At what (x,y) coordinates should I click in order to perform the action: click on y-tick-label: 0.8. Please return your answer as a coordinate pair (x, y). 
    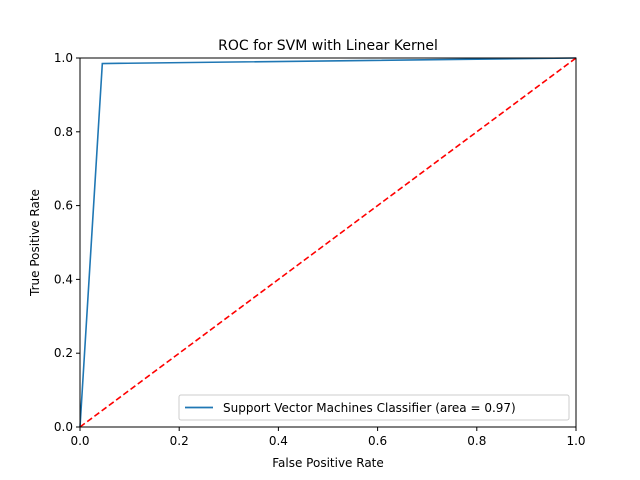
    Looking at the image, I should click on (63, 132).